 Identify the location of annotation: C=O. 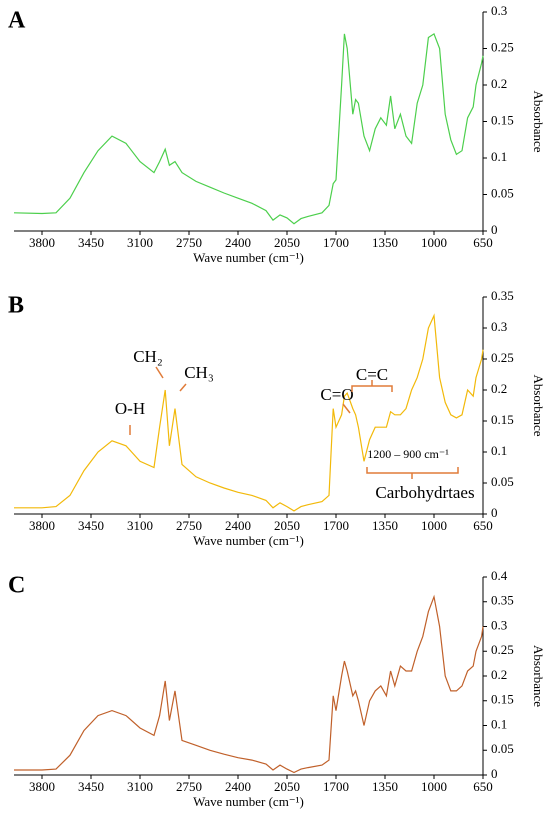
(336, 394).